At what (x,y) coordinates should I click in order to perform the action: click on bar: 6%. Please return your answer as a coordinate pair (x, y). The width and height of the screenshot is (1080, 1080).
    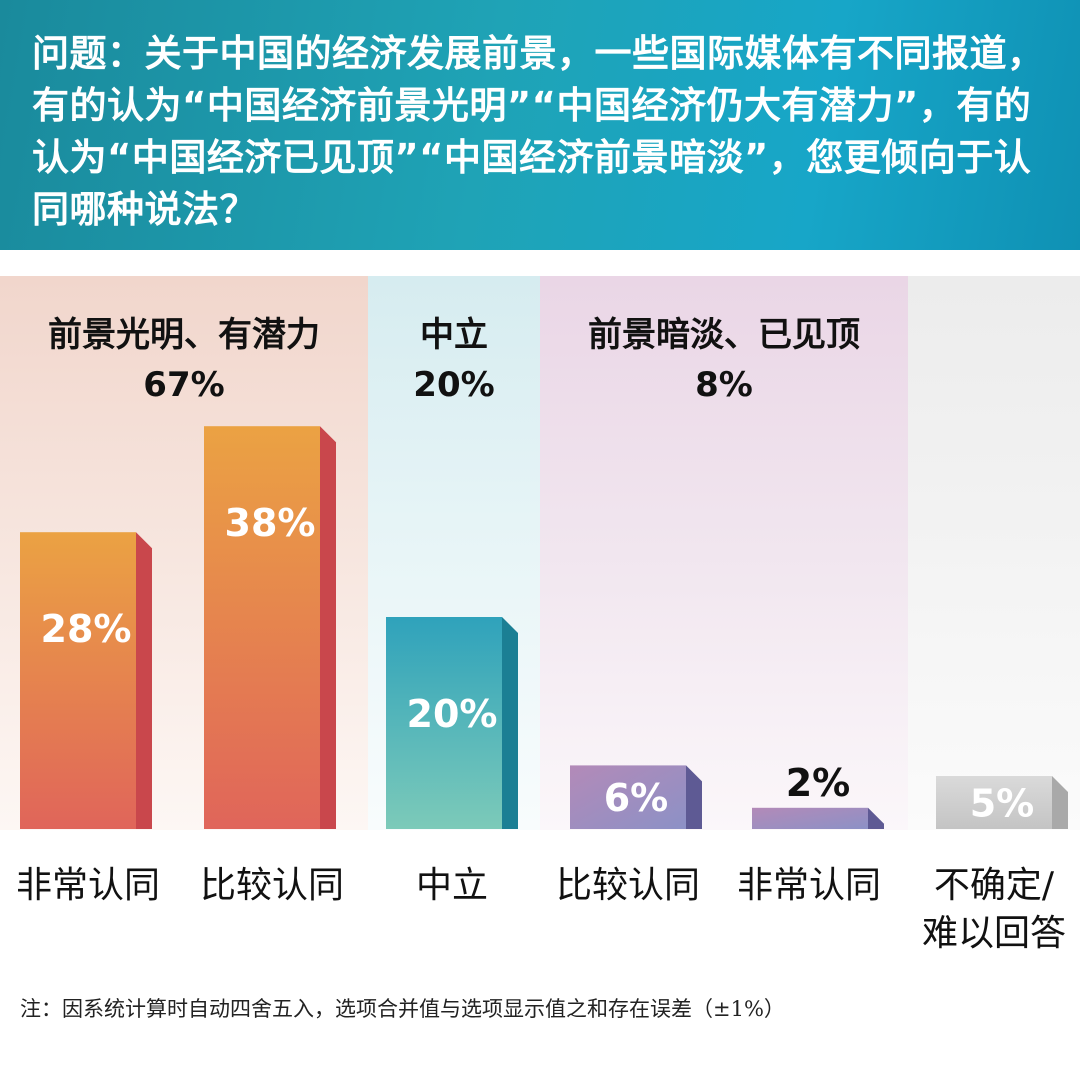
    Looking at the image, I should click on (636, 797).